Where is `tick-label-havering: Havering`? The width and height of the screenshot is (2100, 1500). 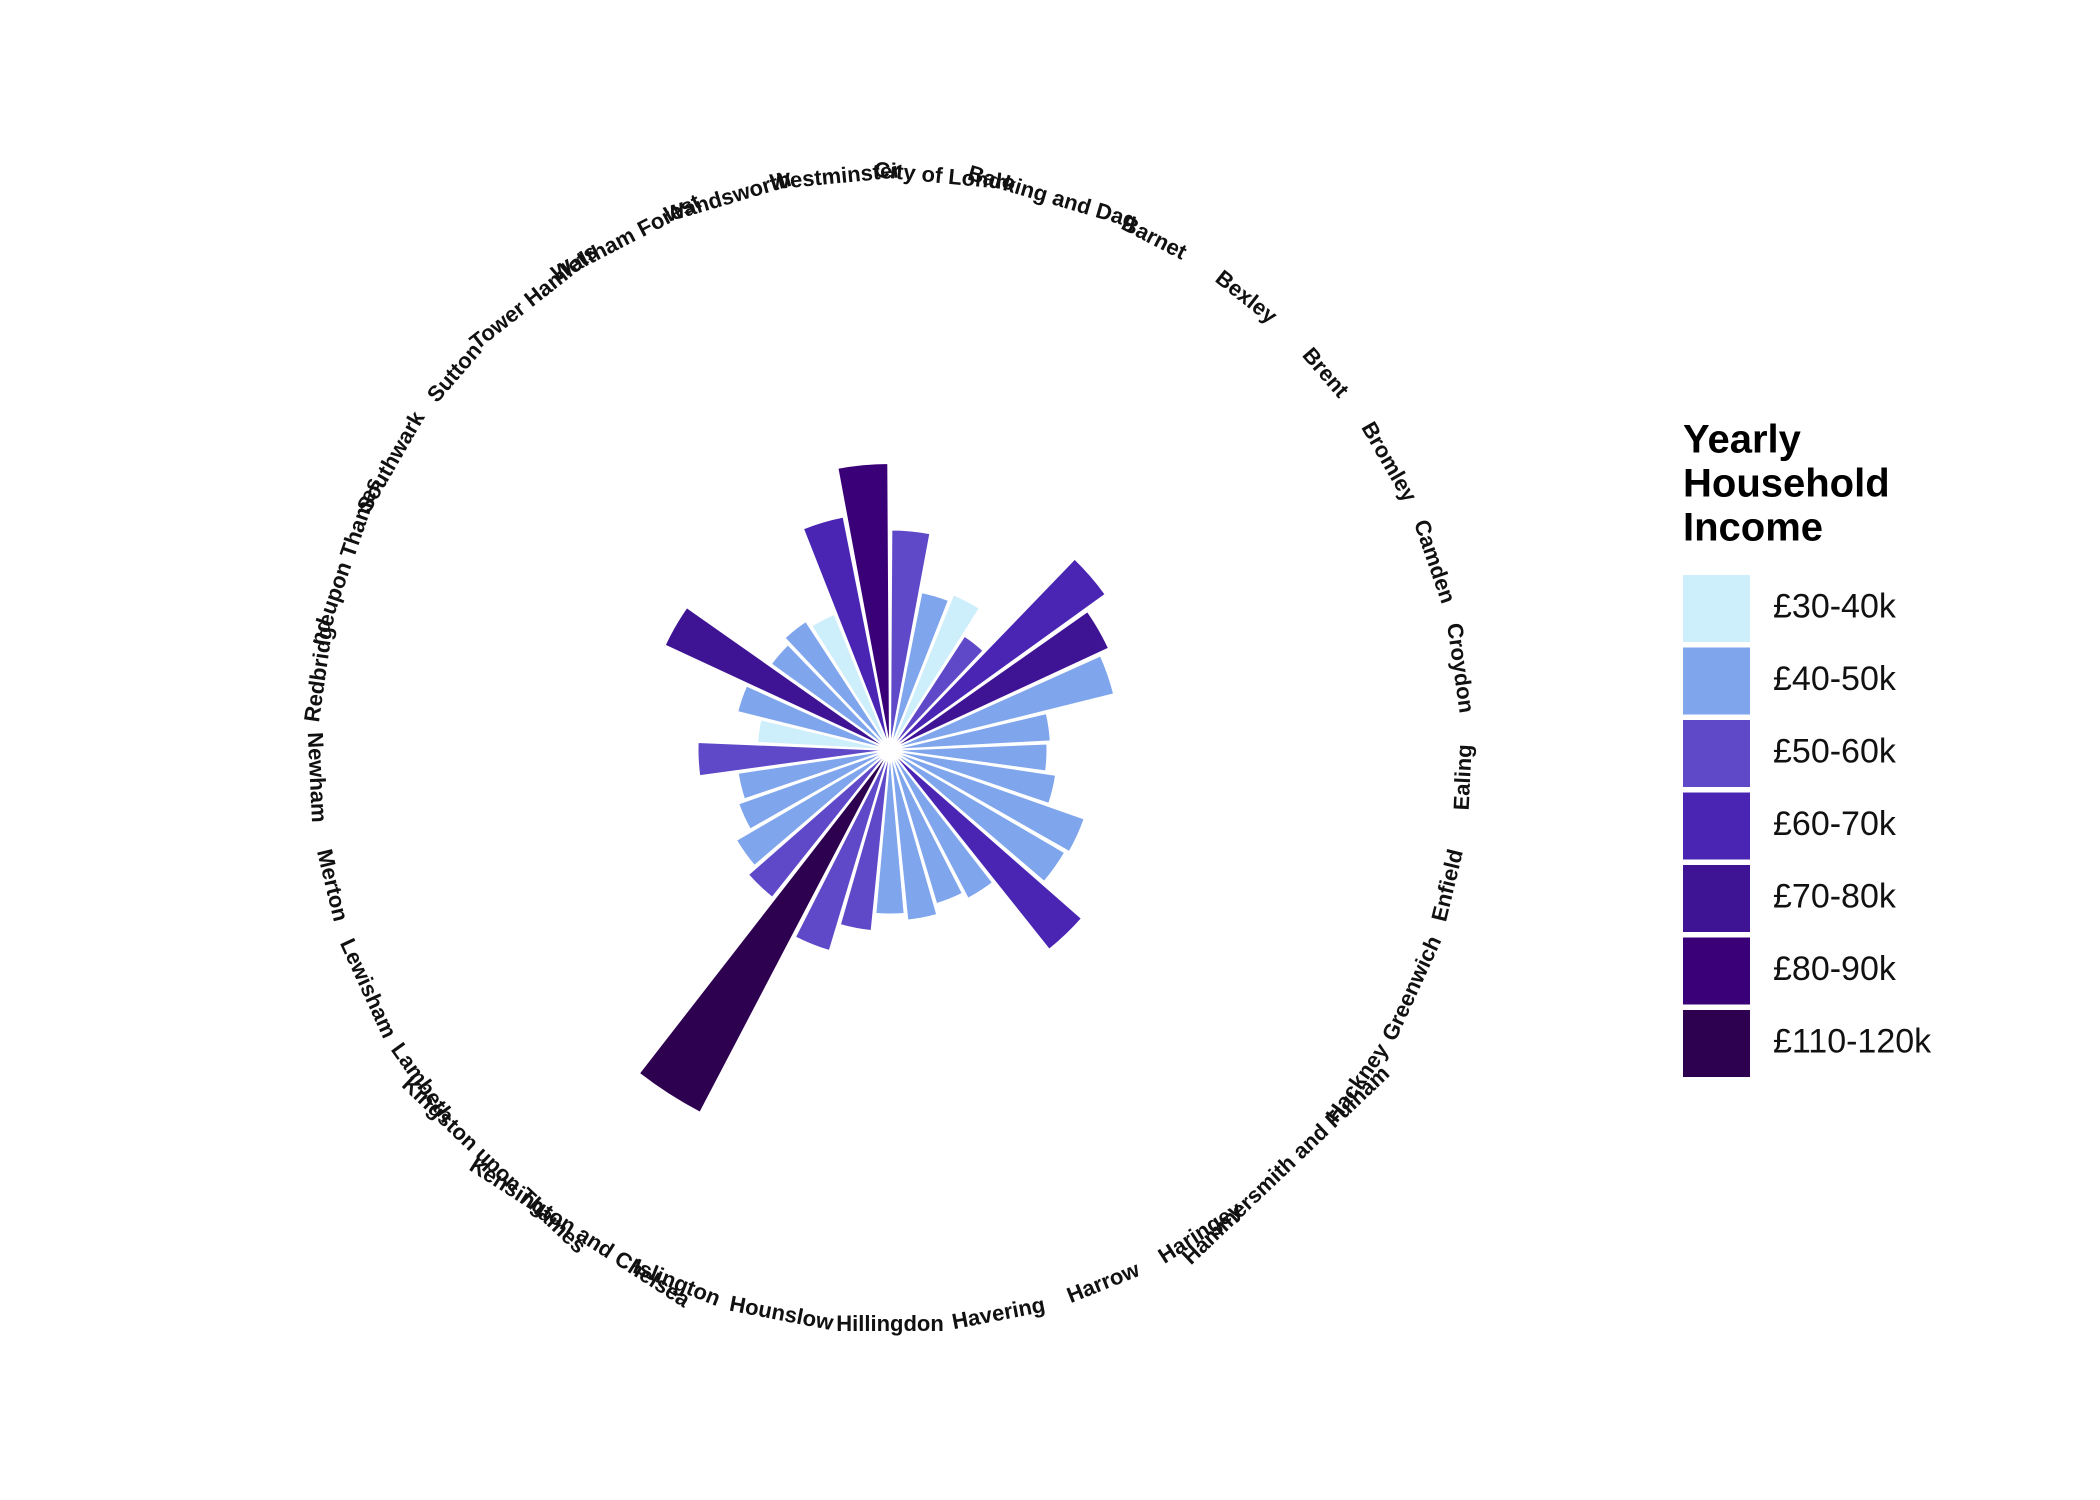 tick-label-havering: Havering is located at coordinates (998, 1313).